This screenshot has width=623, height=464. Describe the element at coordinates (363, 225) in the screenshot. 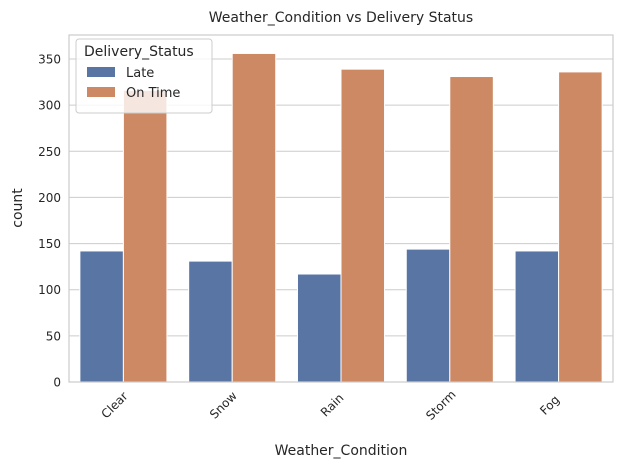

I see `bar-rain-on-time` at that location.